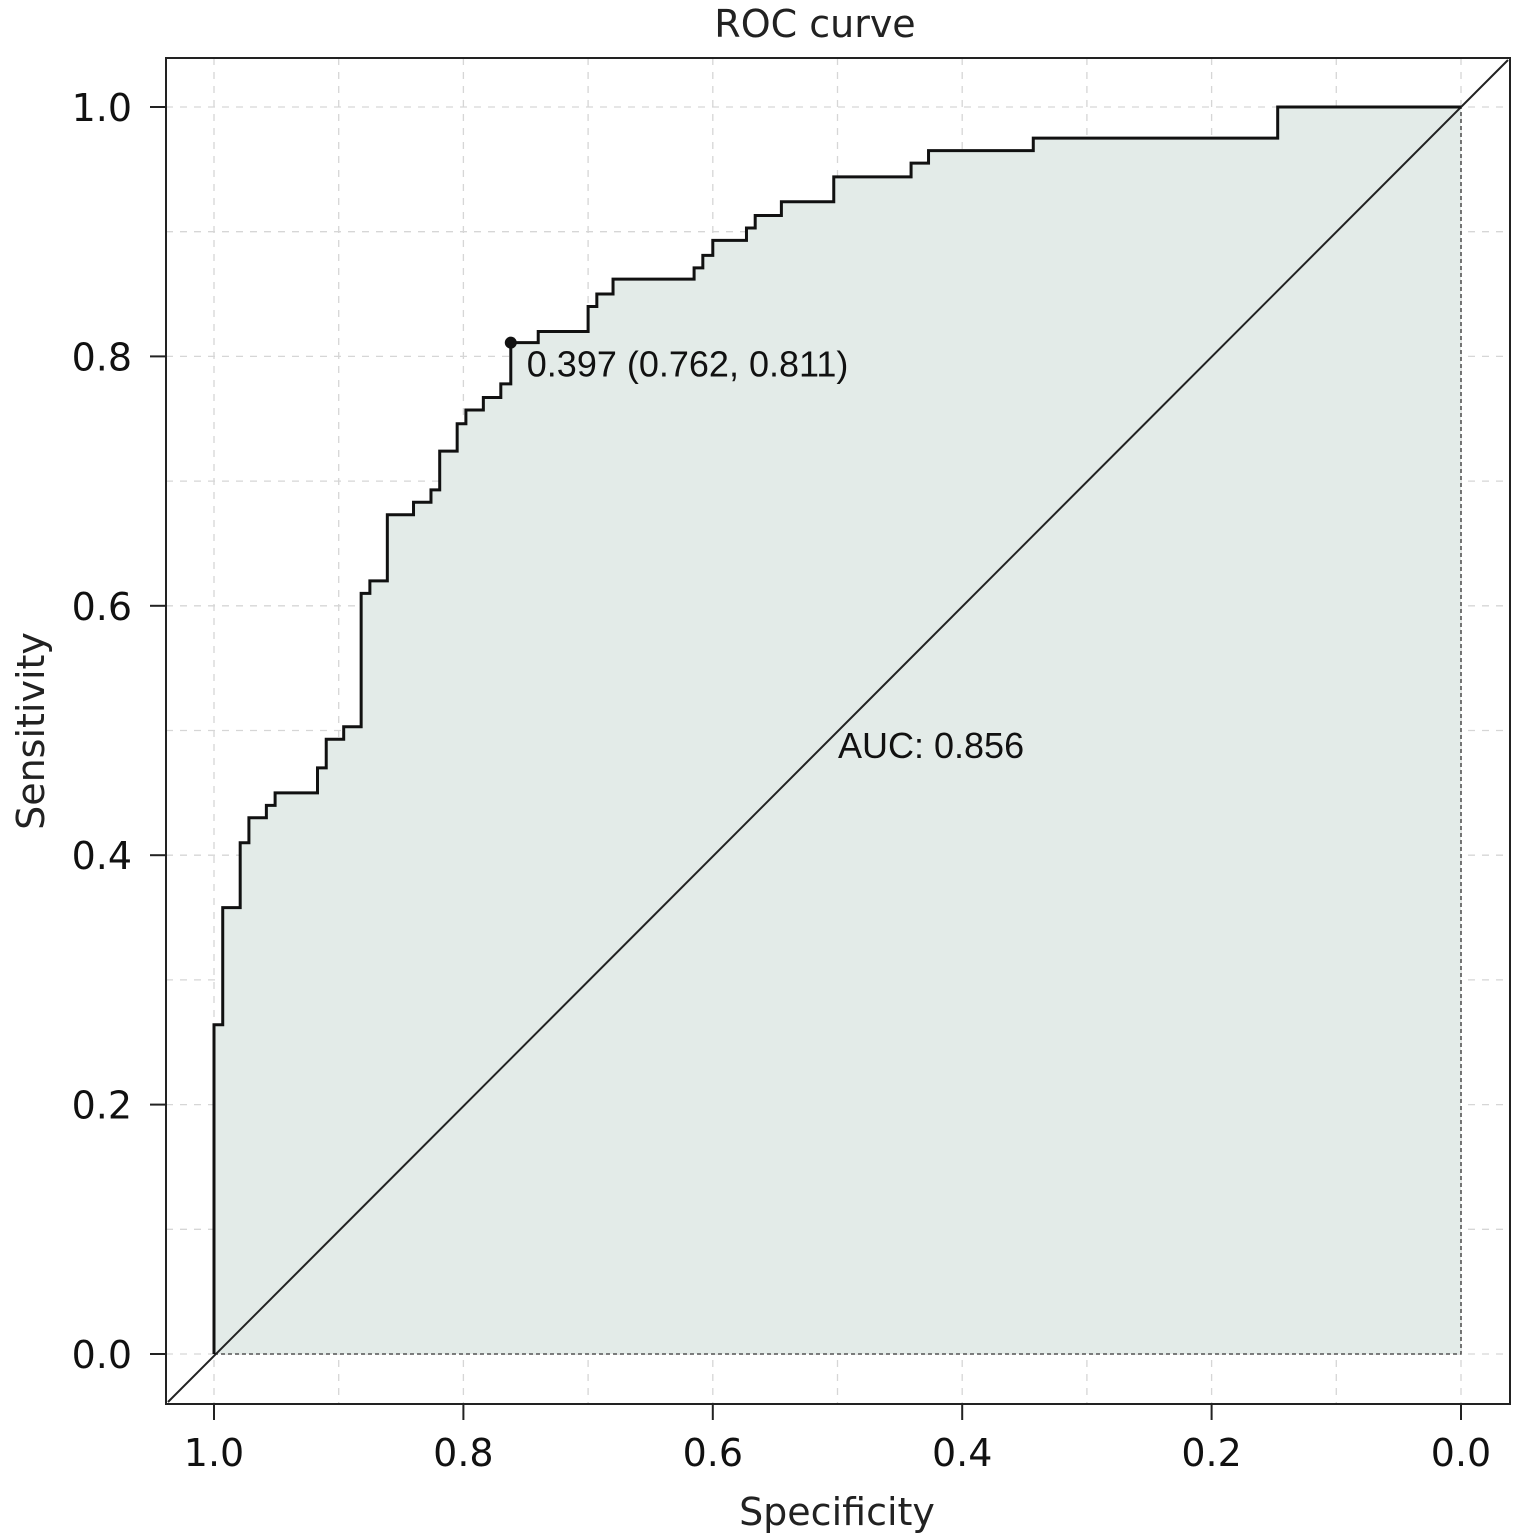 Image resolution: width=1532 pixels, height=1540 pixels. What do you see at coordinates (713, 1453) in the screenshot?
I see `x-tick-label-2: 0.6` at bounding box center [713, 1453].